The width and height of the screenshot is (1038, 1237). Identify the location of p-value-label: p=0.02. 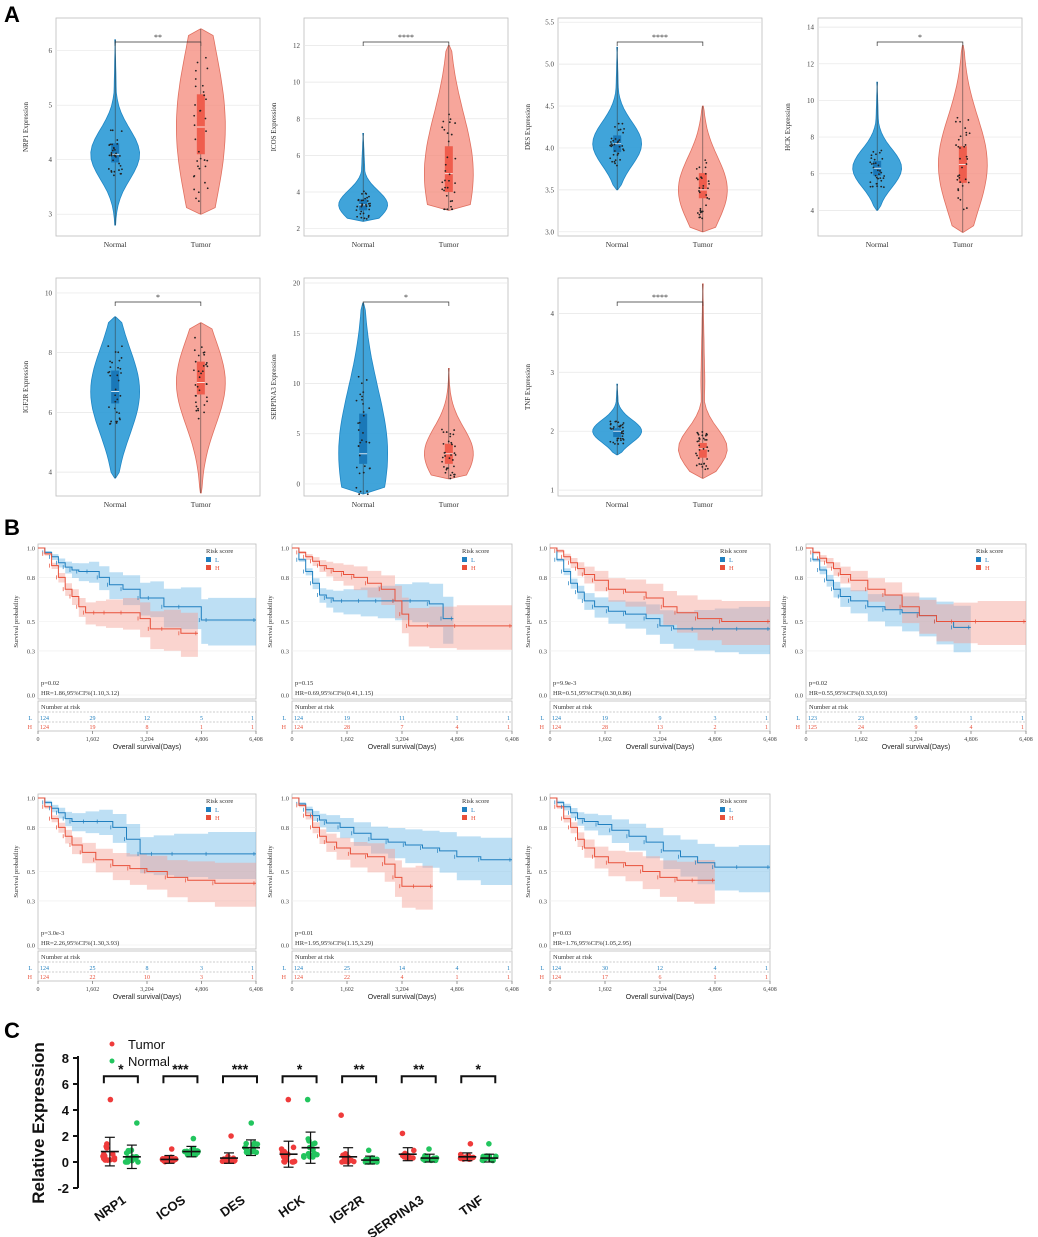
(818, 683).